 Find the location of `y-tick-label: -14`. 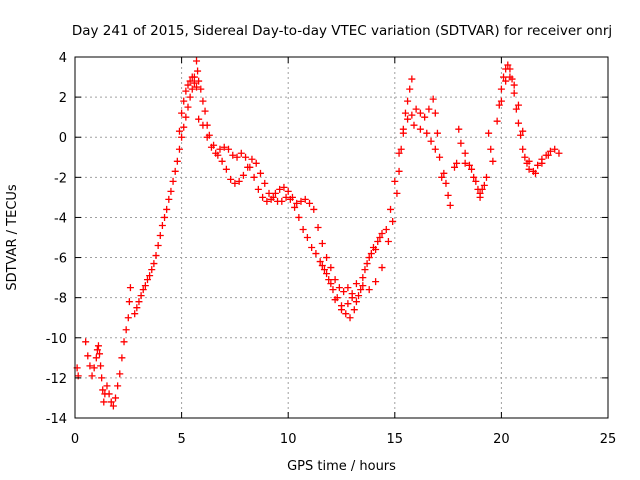

y-tick-label: -14 is located at coordinates (56, 419).